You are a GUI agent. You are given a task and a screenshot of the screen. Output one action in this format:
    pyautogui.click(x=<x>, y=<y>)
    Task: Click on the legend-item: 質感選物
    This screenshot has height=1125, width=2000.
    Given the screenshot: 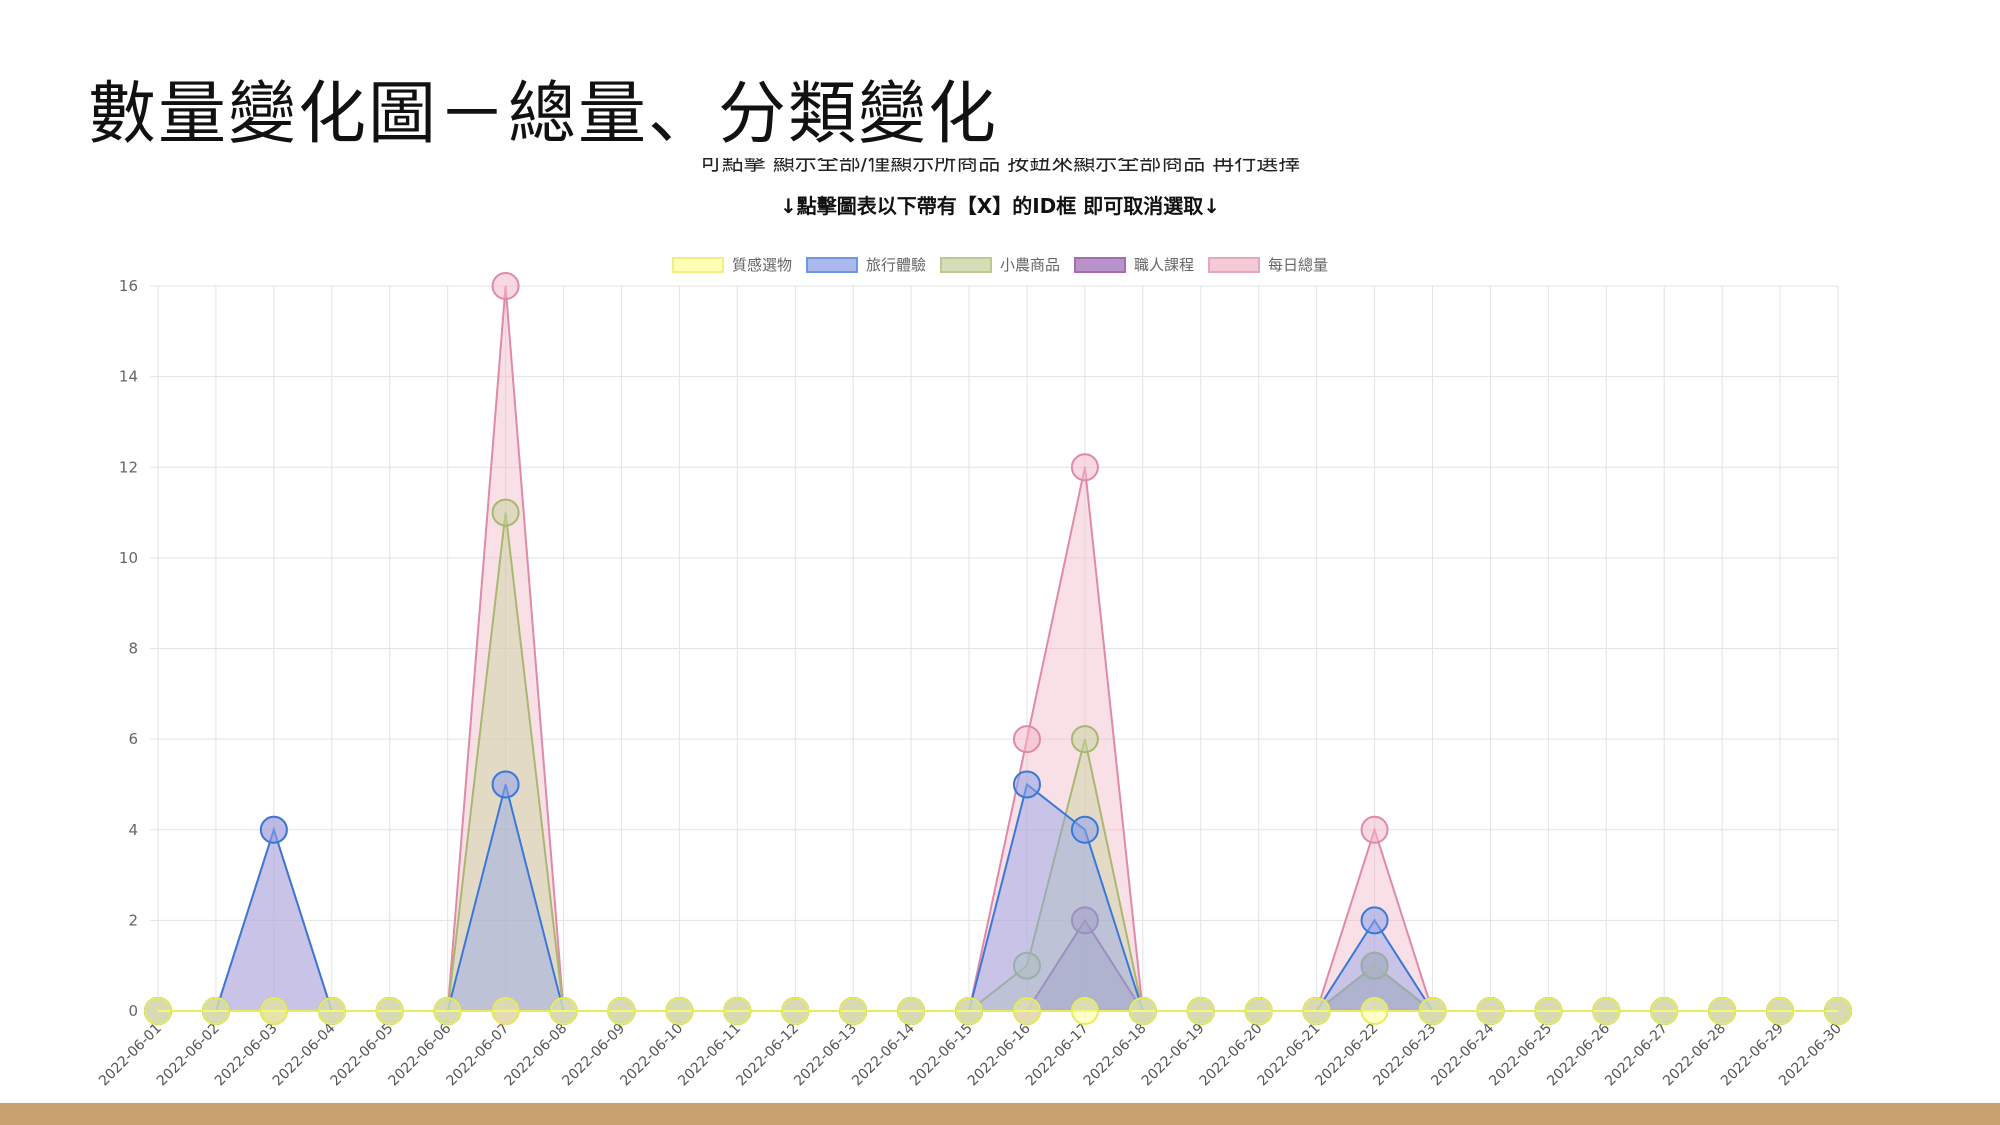 What is the action you would take?
    pyautogui.click(x=731, y=264)
    